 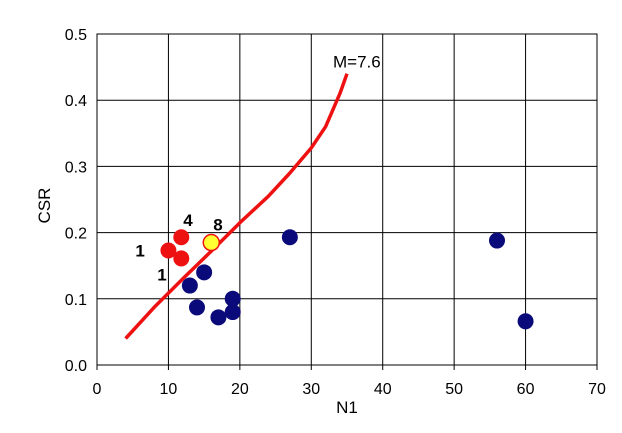 What do you see at coordinates (76, 300) in the screenshot?
I see `y-tick-label: 0.1` at bounding box center [76, 300].